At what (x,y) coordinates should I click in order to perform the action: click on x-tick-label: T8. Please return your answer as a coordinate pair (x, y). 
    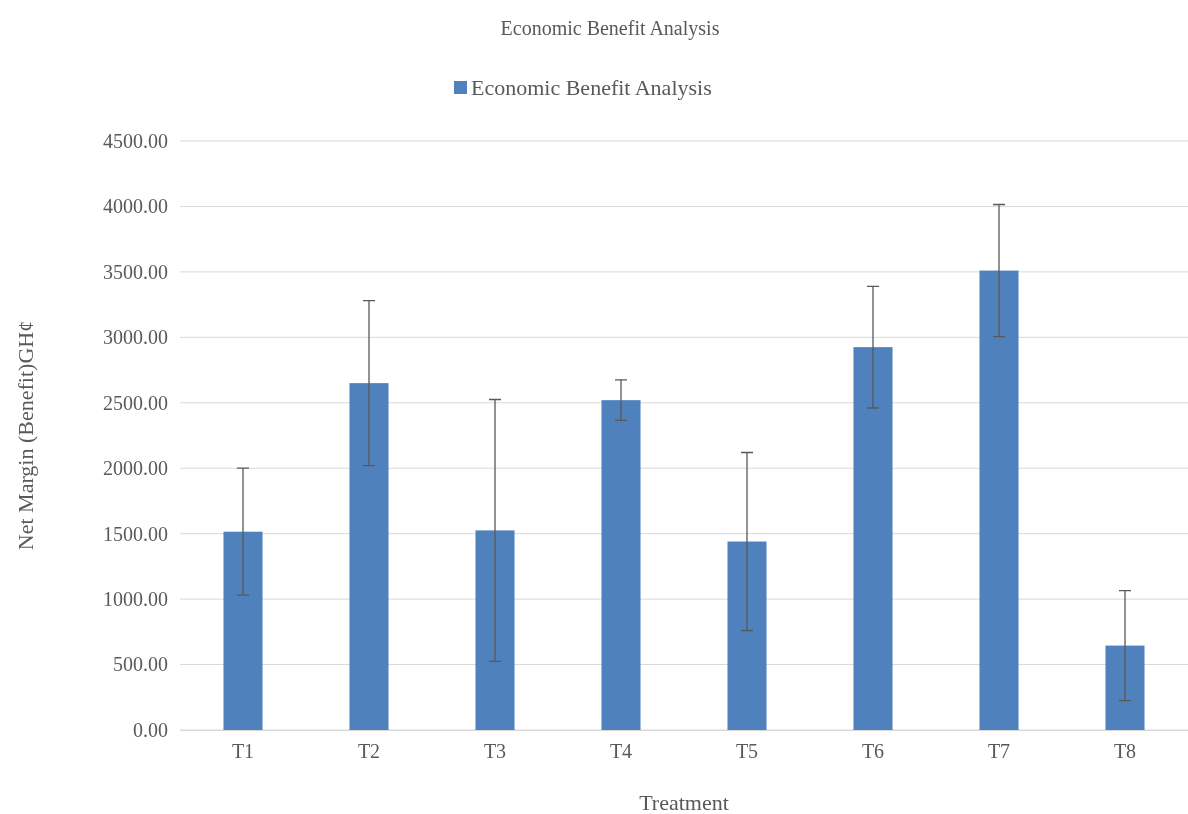
    Looking at the image, I should click on (1125, 751).